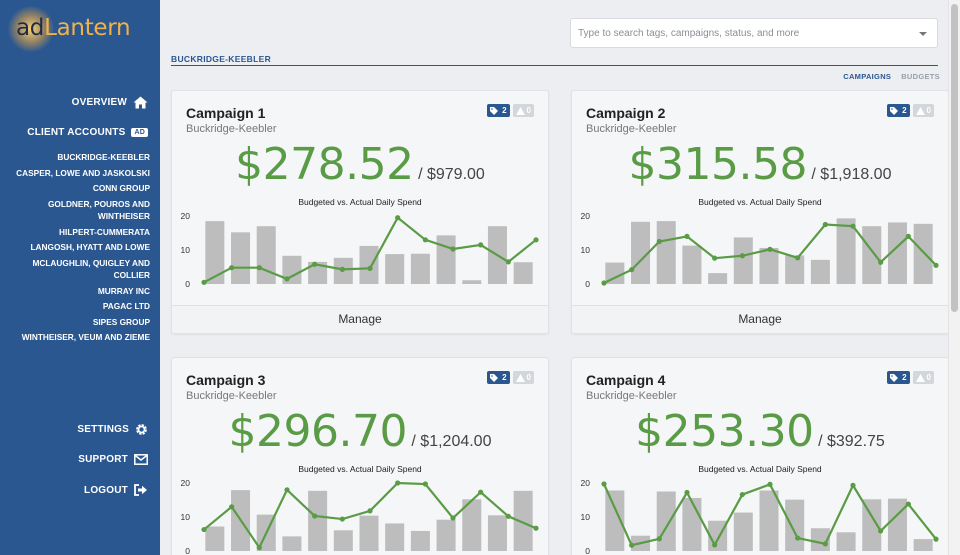 The width and height of the screenshot is (960, 555). Describe the element at coordinates (324, 164) in the screenshot. I see `spend-amount: $278.52` at that location.